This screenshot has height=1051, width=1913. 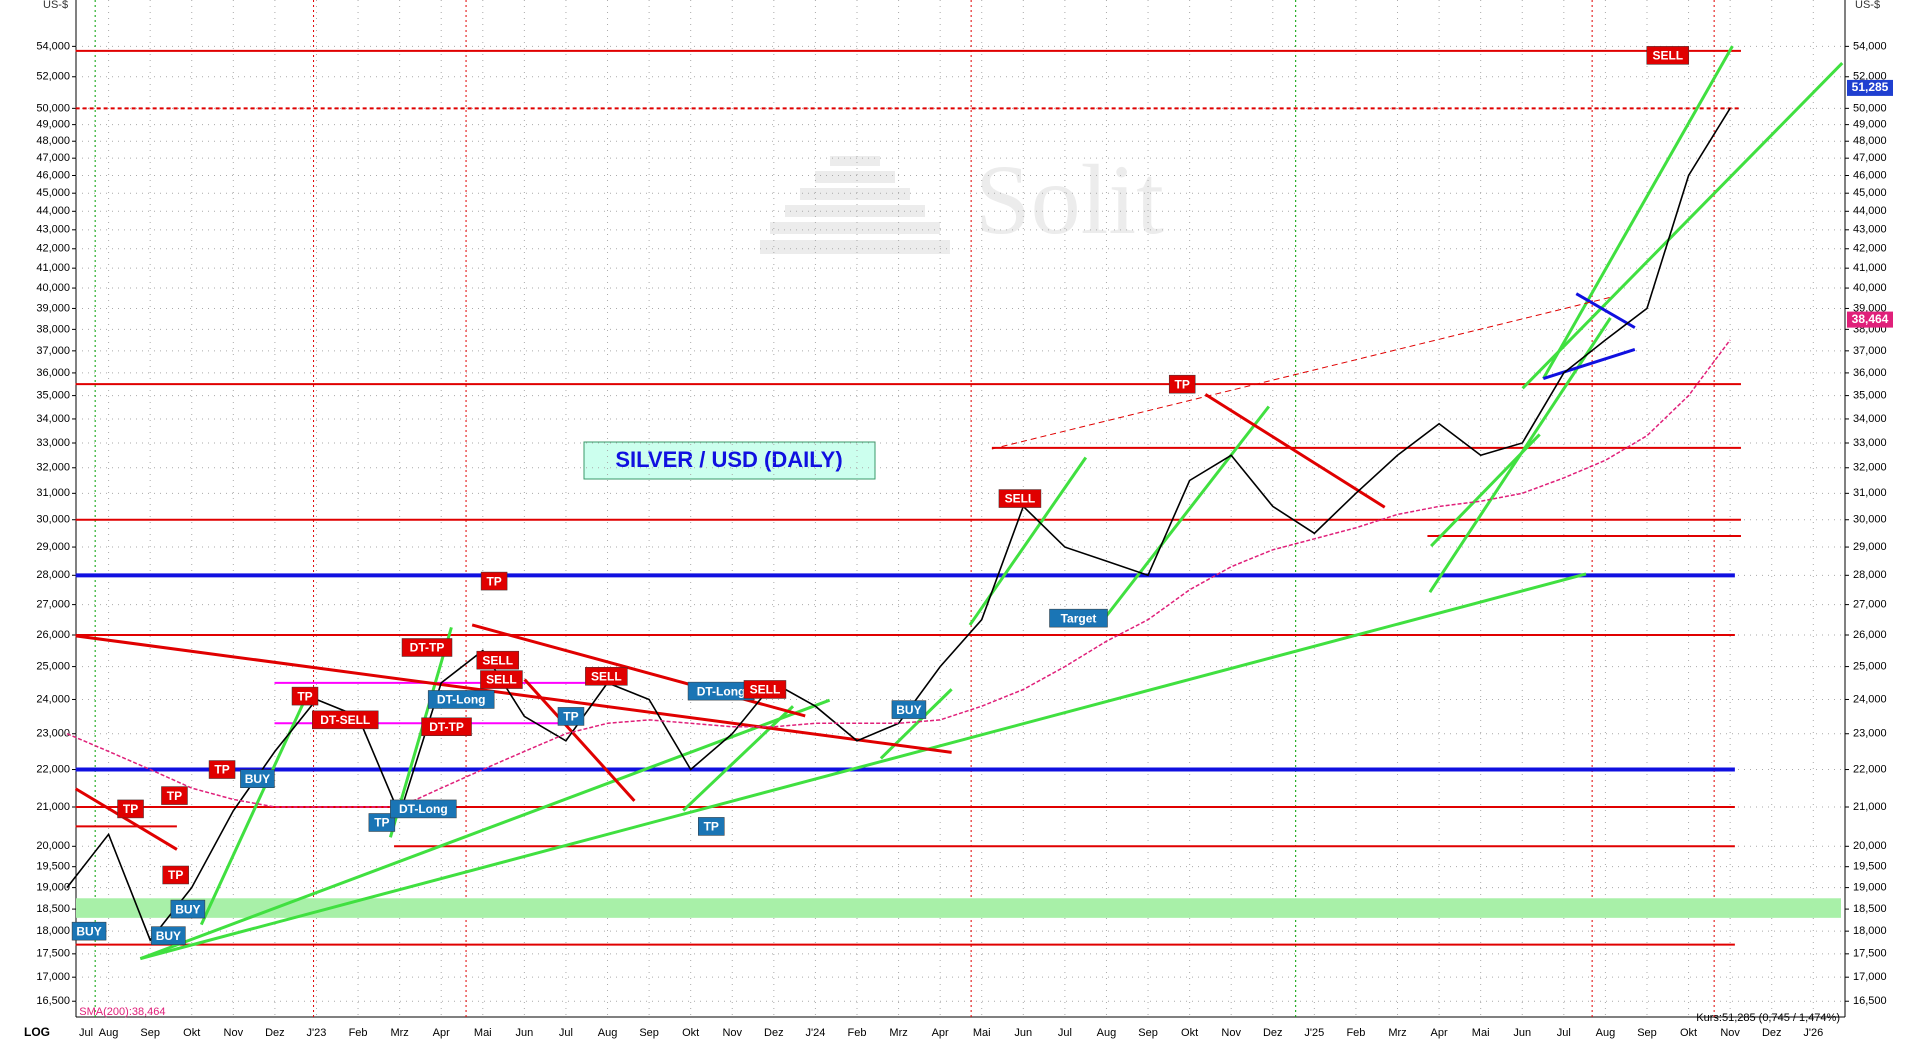 I want to click on y-tick-label-right: 46,000, so click(x=1870, y=175).